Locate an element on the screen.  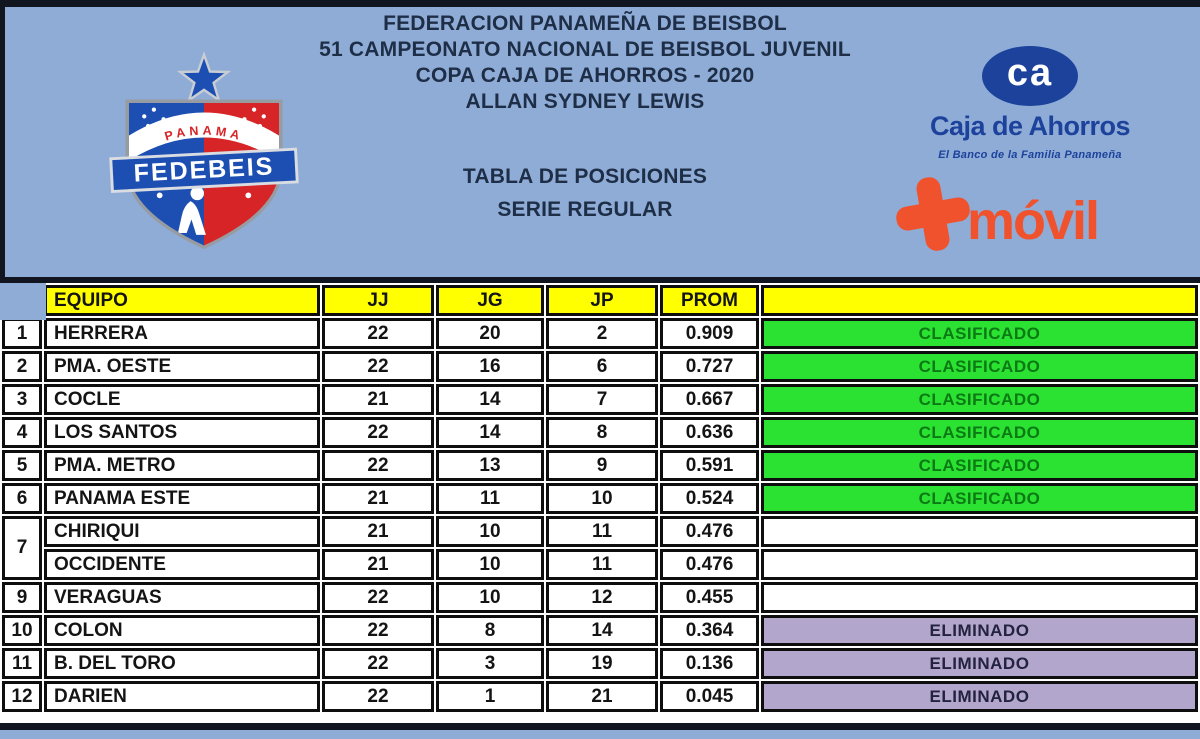
team-cell: CHIRIQUI is located at coordinates (182, 531).